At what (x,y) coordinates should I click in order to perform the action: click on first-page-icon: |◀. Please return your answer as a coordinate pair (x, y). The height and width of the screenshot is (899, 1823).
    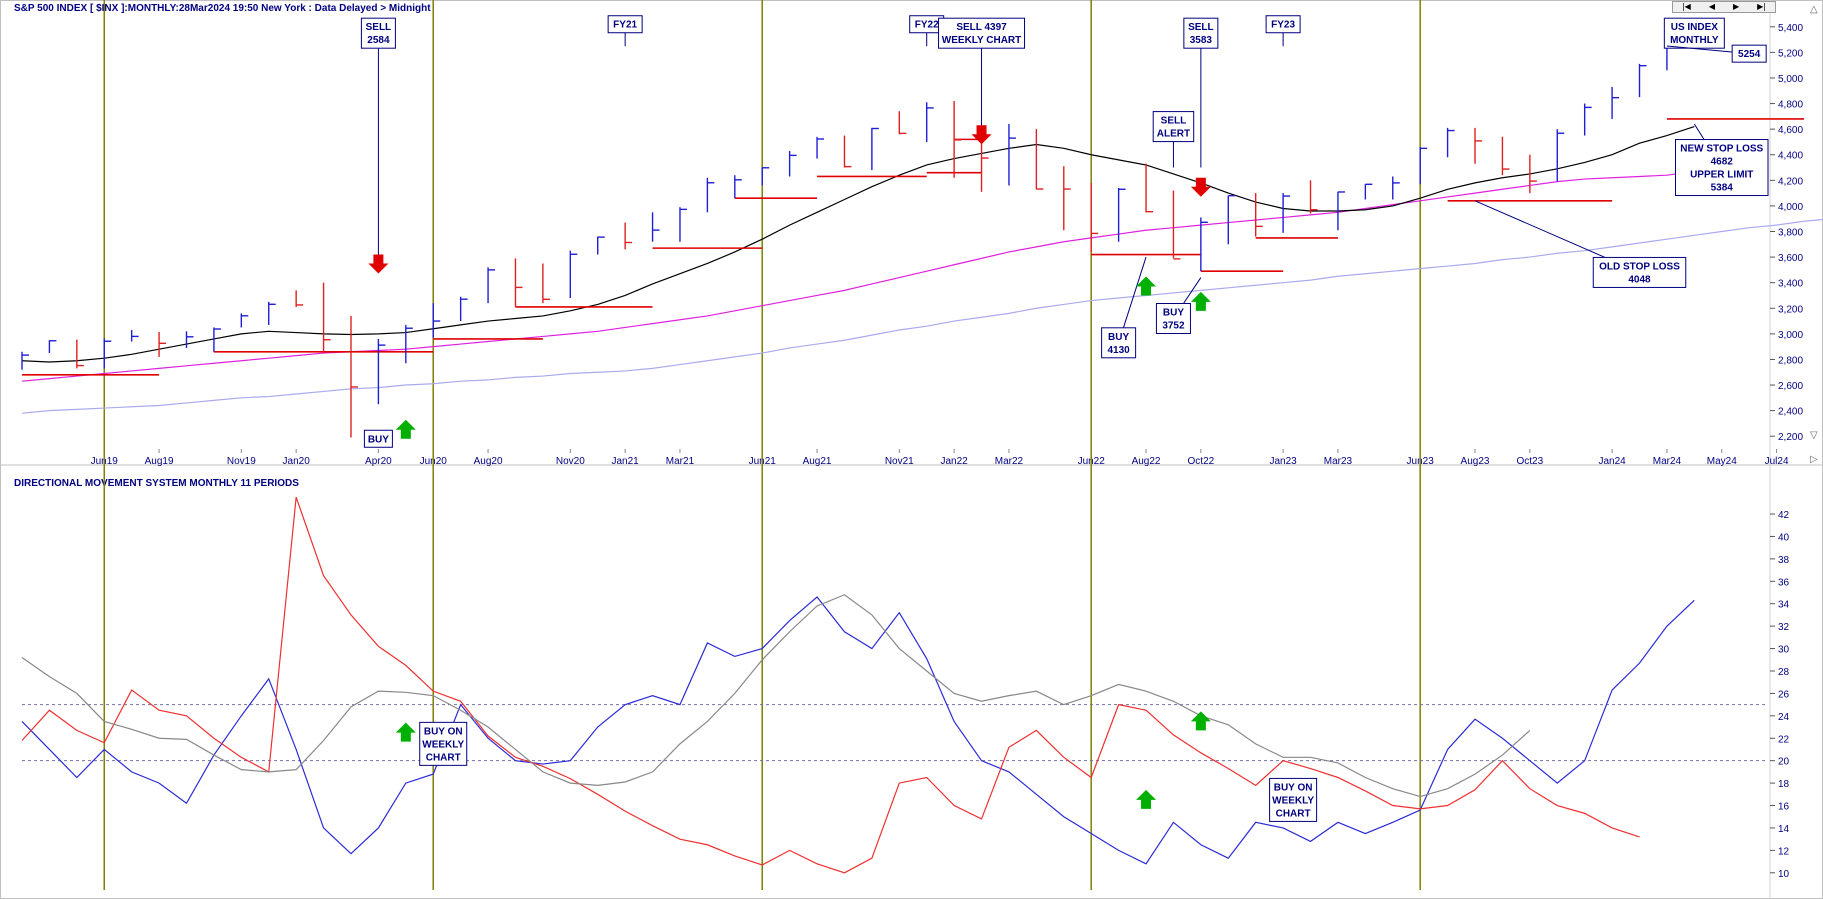
    Looking at the image, I should click on (1686, 6).